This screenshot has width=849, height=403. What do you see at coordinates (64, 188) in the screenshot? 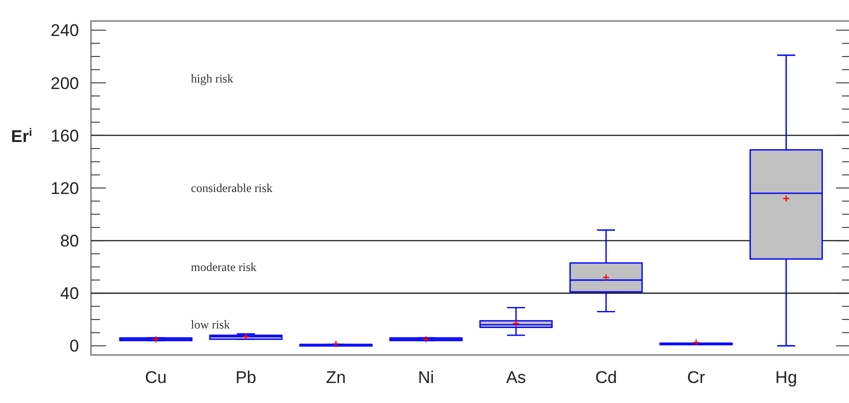
I see `y-tick-label: 120` at bounding box center [64, 188].